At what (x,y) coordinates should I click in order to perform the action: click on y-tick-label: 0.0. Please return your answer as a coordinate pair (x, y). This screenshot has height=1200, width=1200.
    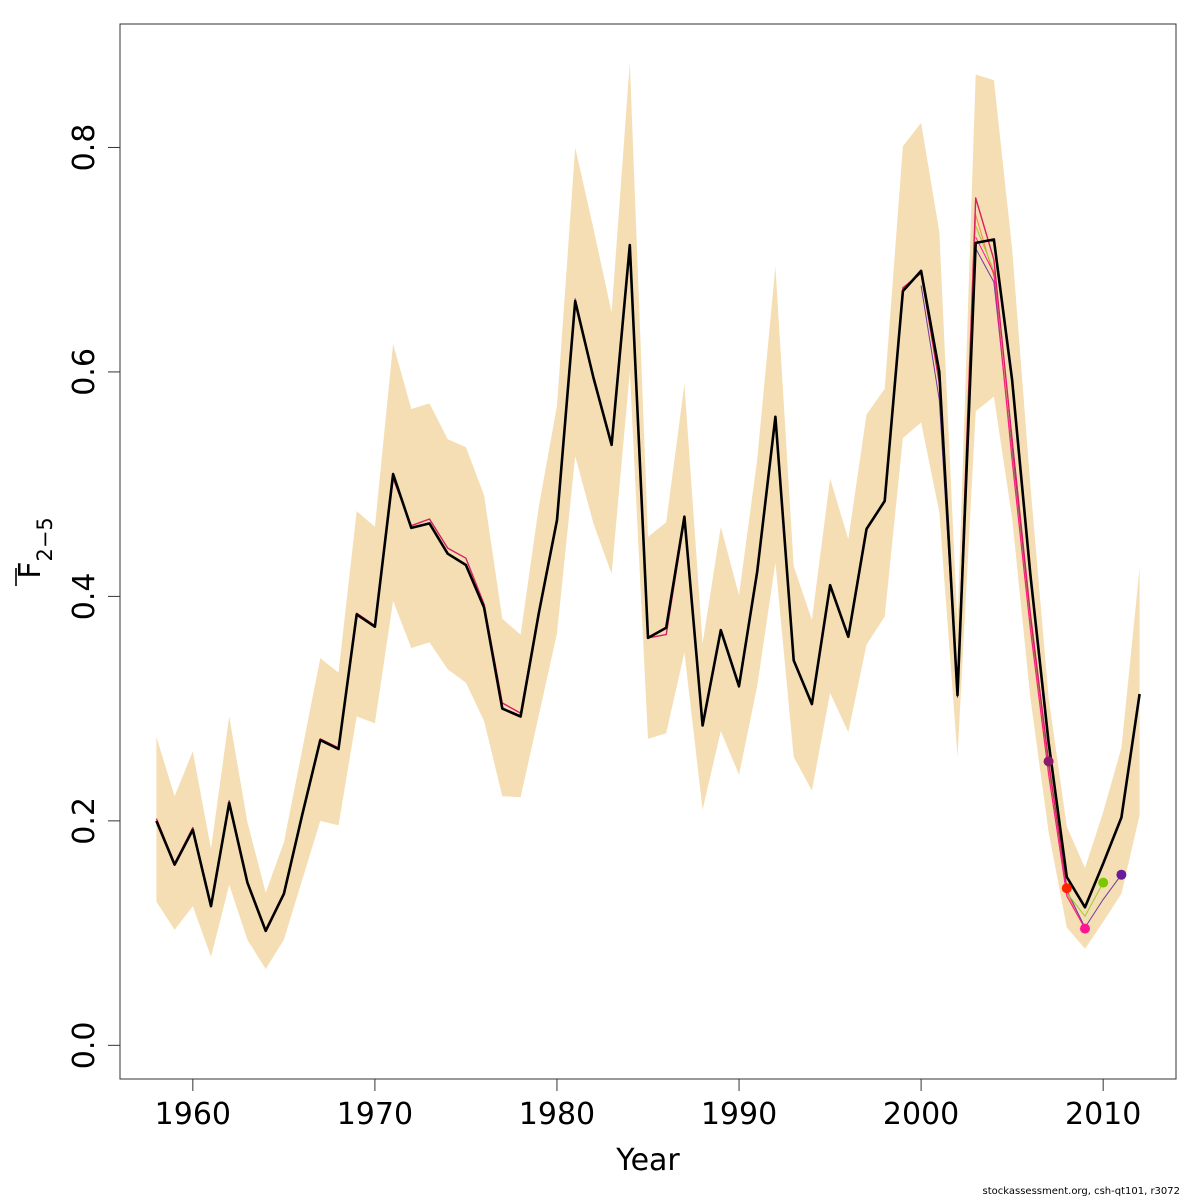
    Looking at the image, I should click on (84, 1045).